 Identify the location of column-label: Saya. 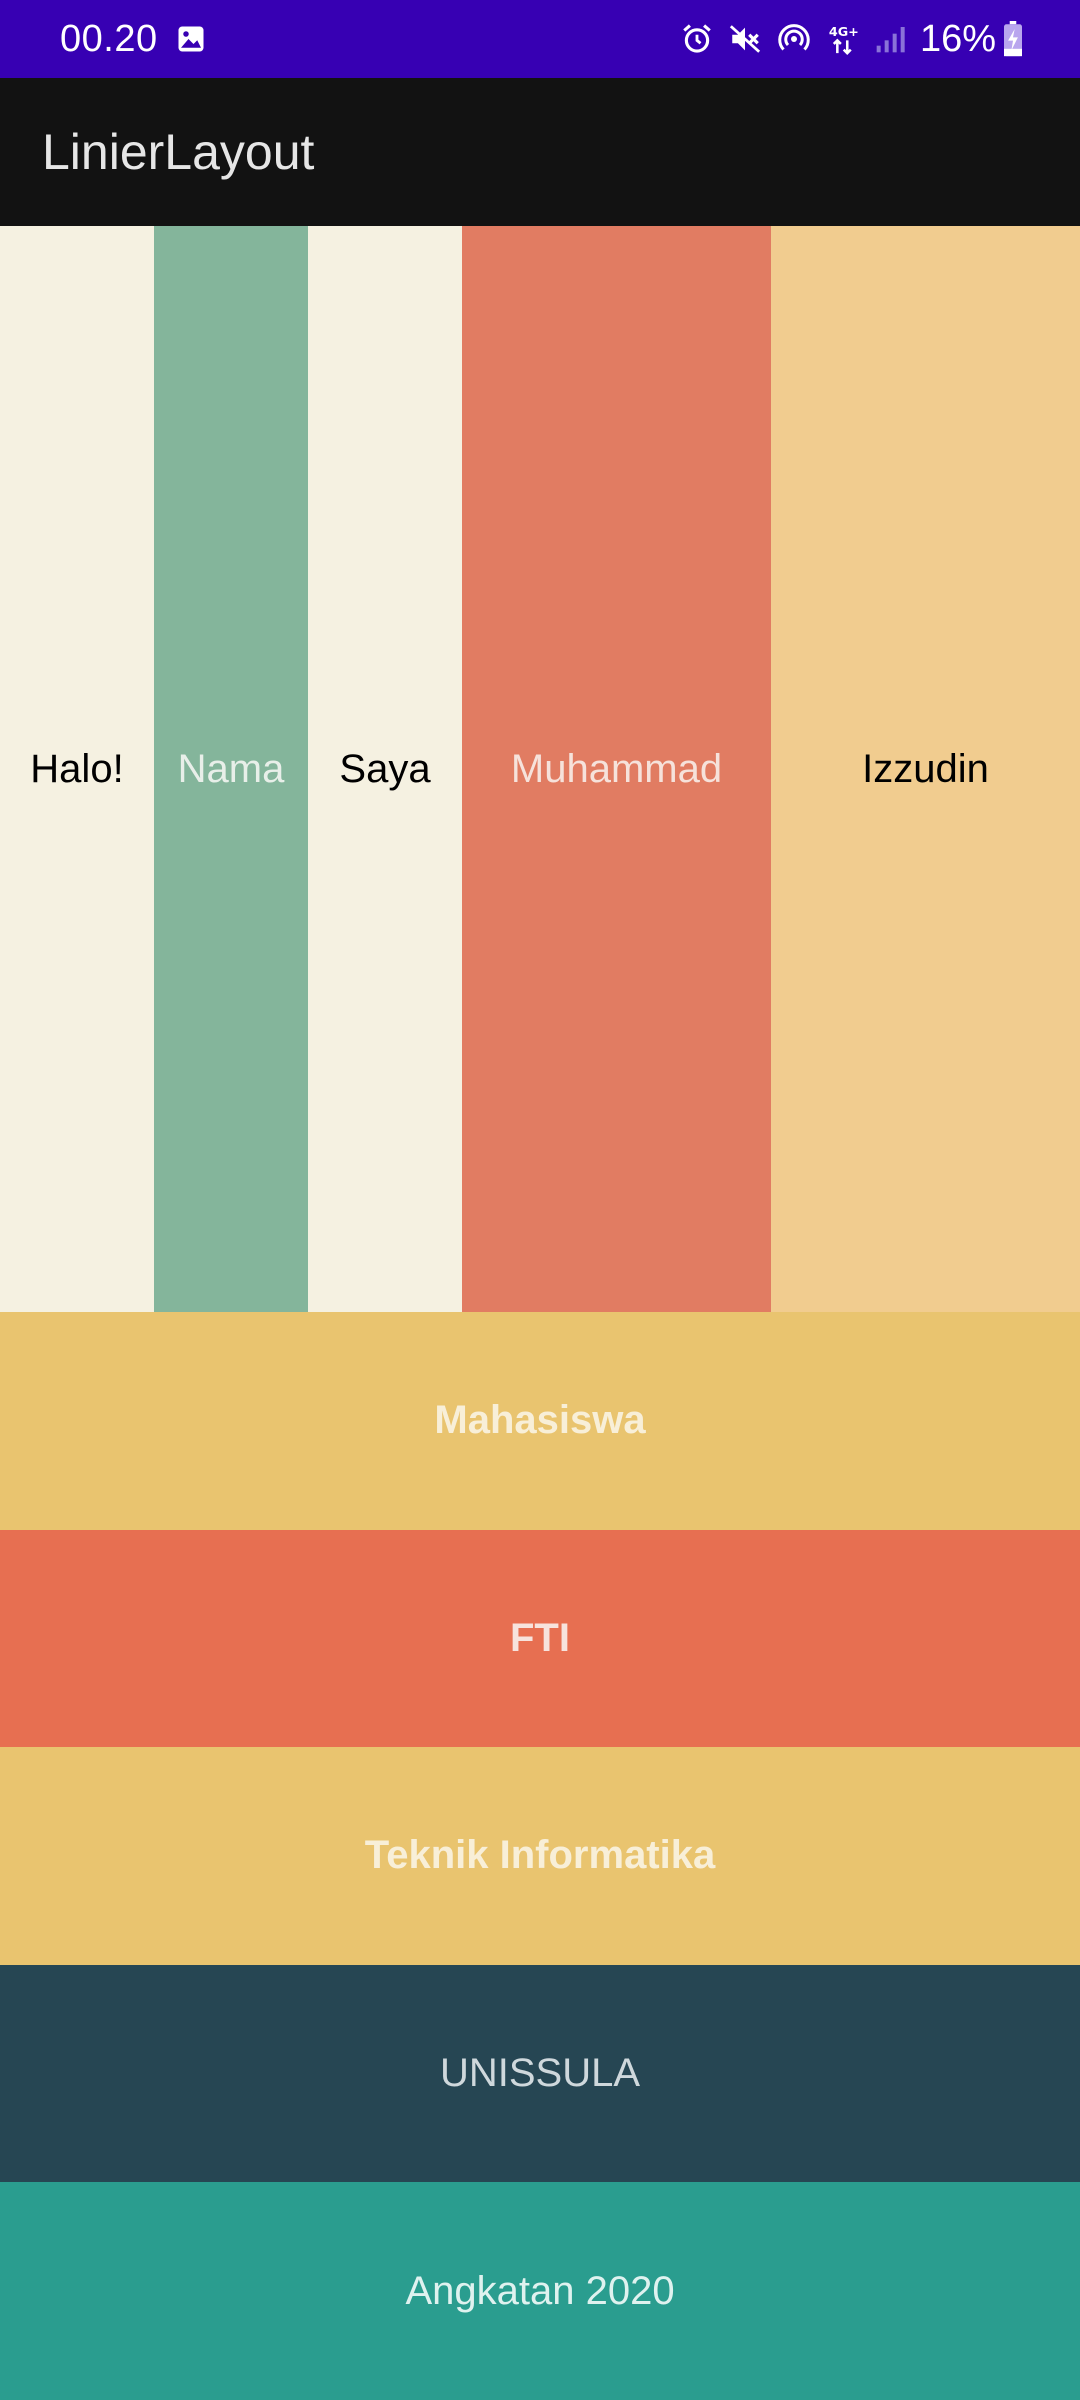
(385, 768).